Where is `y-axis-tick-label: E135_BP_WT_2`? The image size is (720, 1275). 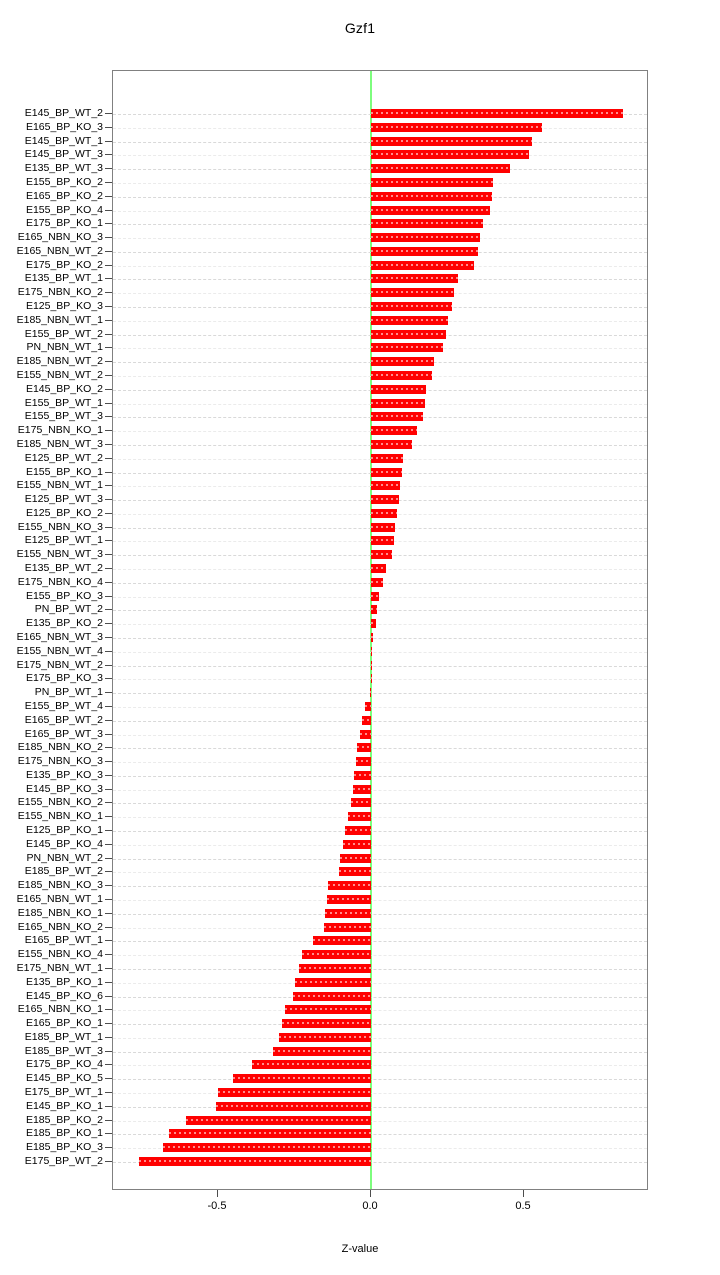
y-axis-tick-label: E135_BP_WT_2 is located at coordinates (63, 568).